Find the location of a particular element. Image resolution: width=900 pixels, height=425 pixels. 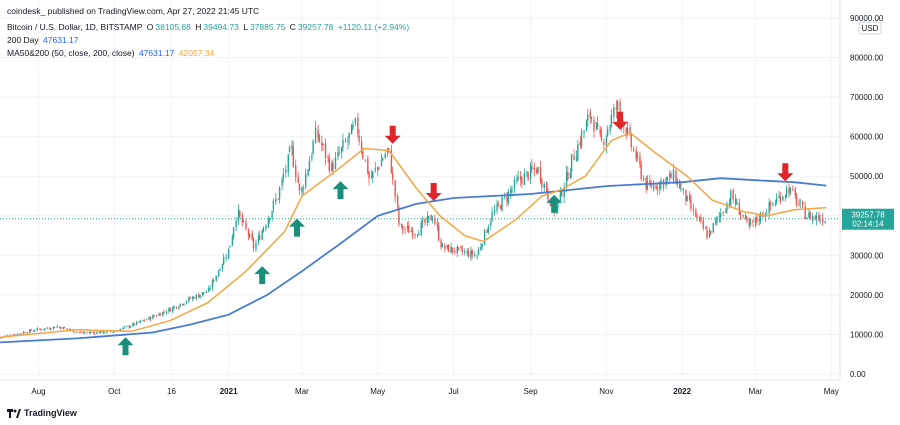

ma200-legend: 200 Day 47631.17 is located at coordinates (44, 40).